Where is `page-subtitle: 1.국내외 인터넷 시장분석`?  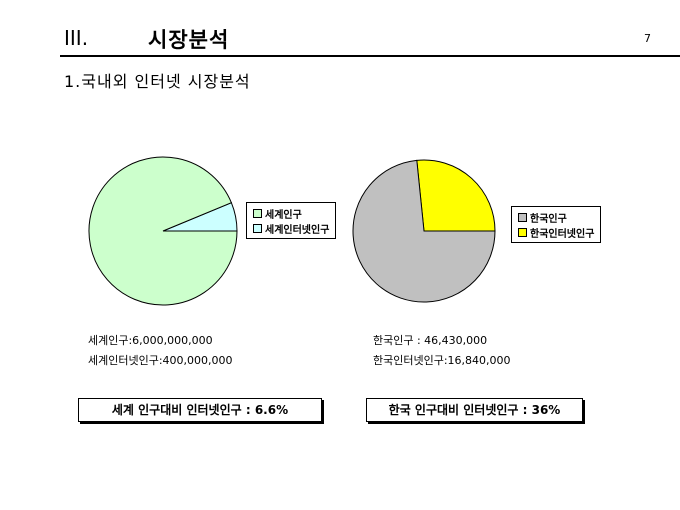 page-subtitle: 1.국내외 인터넷 시장분석 is located at coordinates (157, 81).